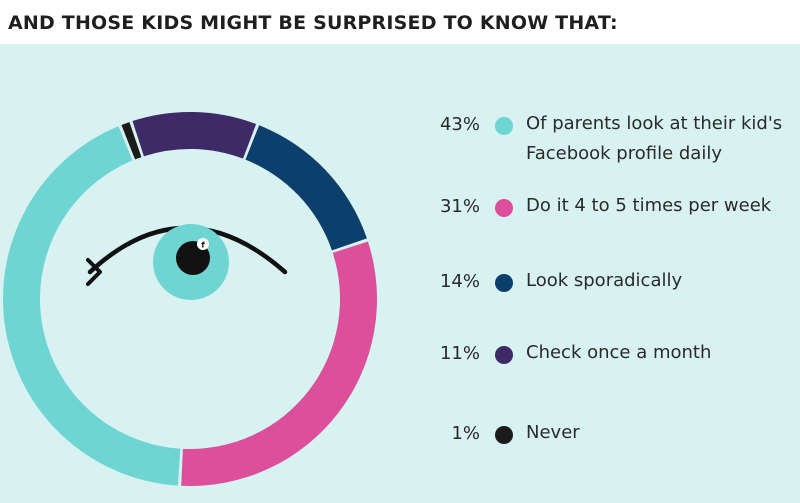 This screenshot has width=800, height=503. I want to click on legend-percent: 31%, so click(459, 206).